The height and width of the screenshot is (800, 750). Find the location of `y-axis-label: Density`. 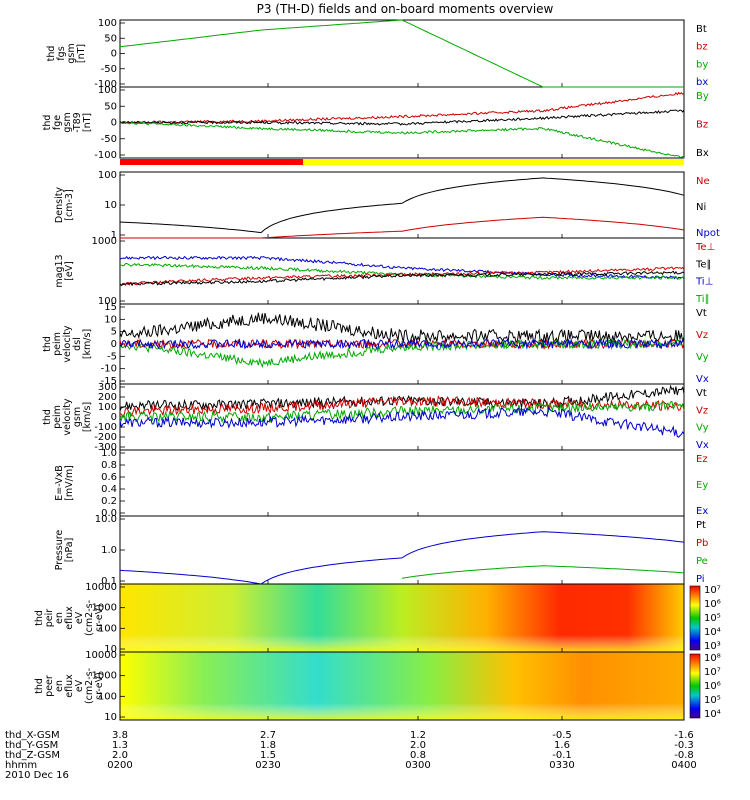

y-axis-label: Density is located at coordinates (59, 205).